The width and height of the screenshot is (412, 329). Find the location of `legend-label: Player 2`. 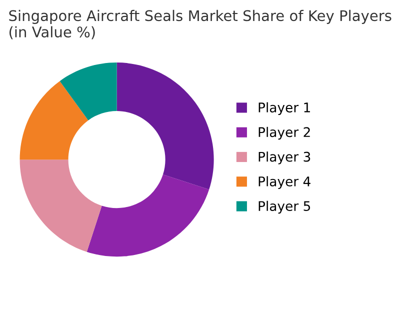

legend-label: Player 2 is located at coordinates (284, 133).